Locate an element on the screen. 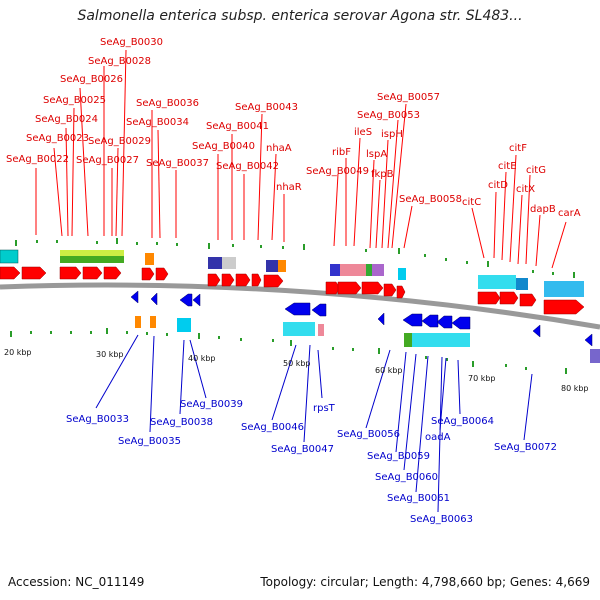 The width and height of the screenshot is (600, 600). gene-label-SeAg_B0028: SeAg_B0028 is located at coordinates (119, 61).